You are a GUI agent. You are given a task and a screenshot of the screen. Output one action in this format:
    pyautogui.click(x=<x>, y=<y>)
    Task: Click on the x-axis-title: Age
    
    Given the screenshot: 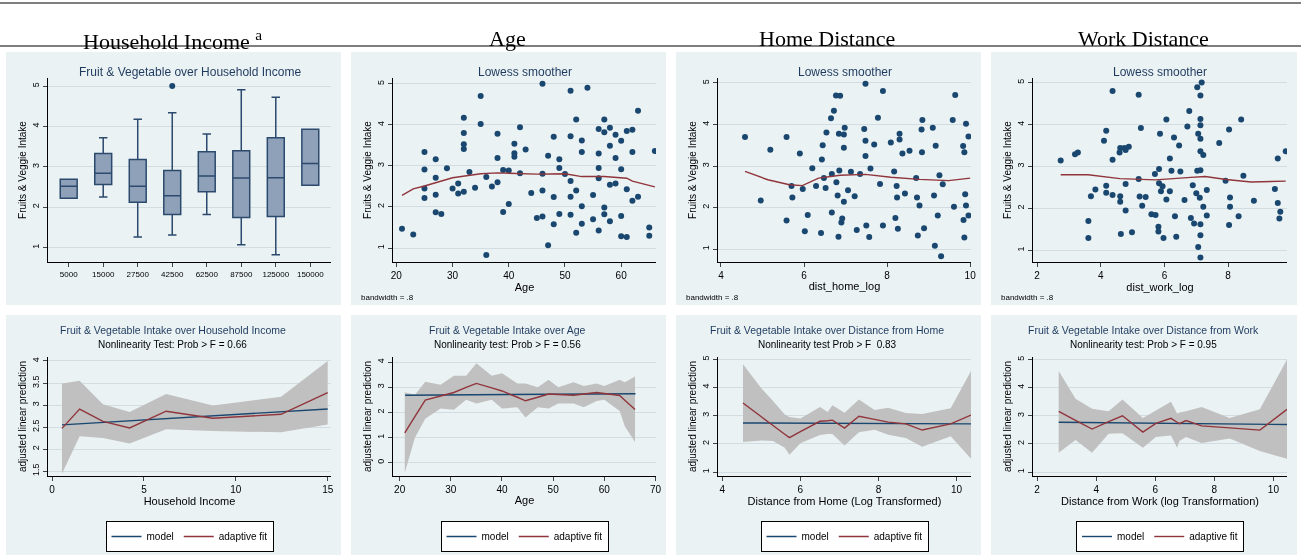 What is the action you would take?
    pyautogui.click(x=524, y=287)
    